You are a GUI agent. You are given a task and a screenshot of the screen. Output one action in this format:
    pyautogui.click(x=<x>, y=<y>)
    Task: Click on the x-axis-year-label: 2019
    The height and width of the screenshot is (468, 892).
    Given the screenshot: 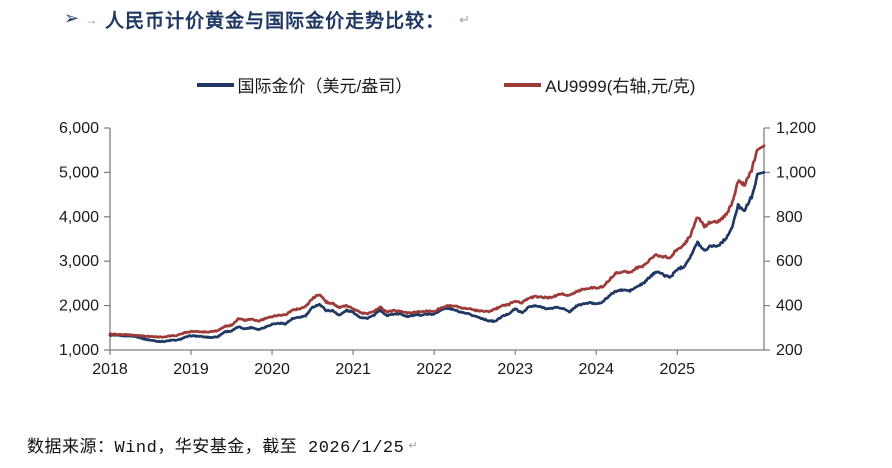 What is the action you would take?
    pyautogui.click(x=191, y=369)
    